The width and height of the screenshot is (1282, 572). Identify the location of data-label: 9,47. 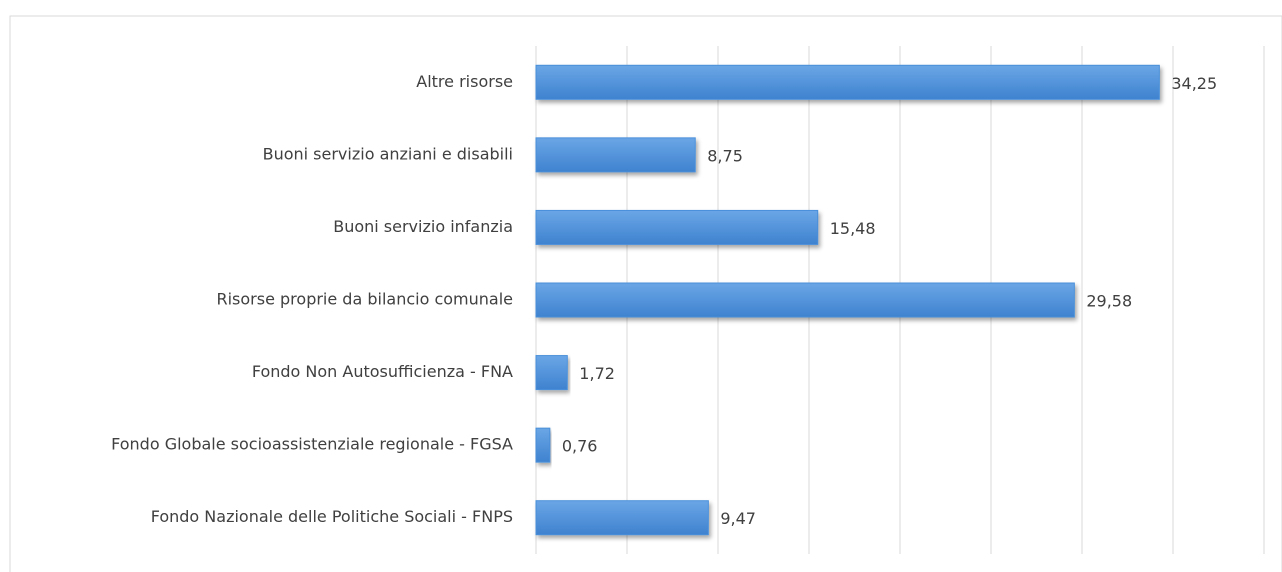
(738, 518).